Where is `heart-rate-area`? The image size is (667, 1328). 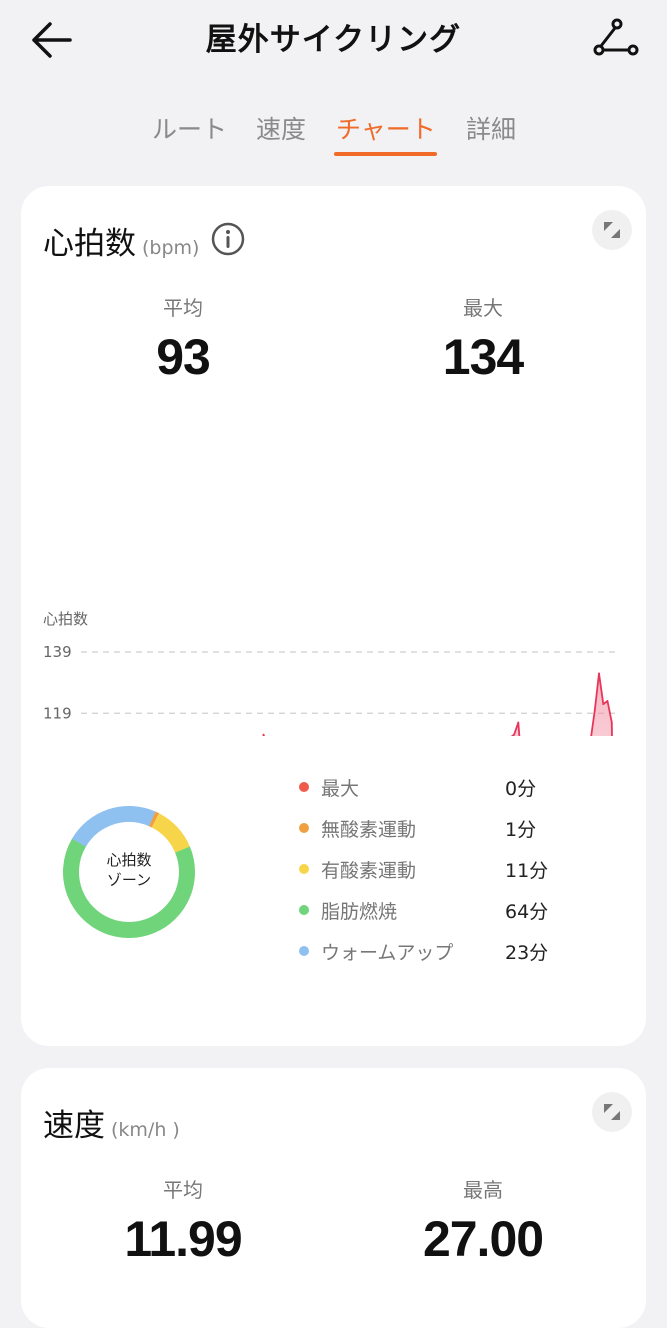
heart-rate-area is located at coordinates (437, 704).